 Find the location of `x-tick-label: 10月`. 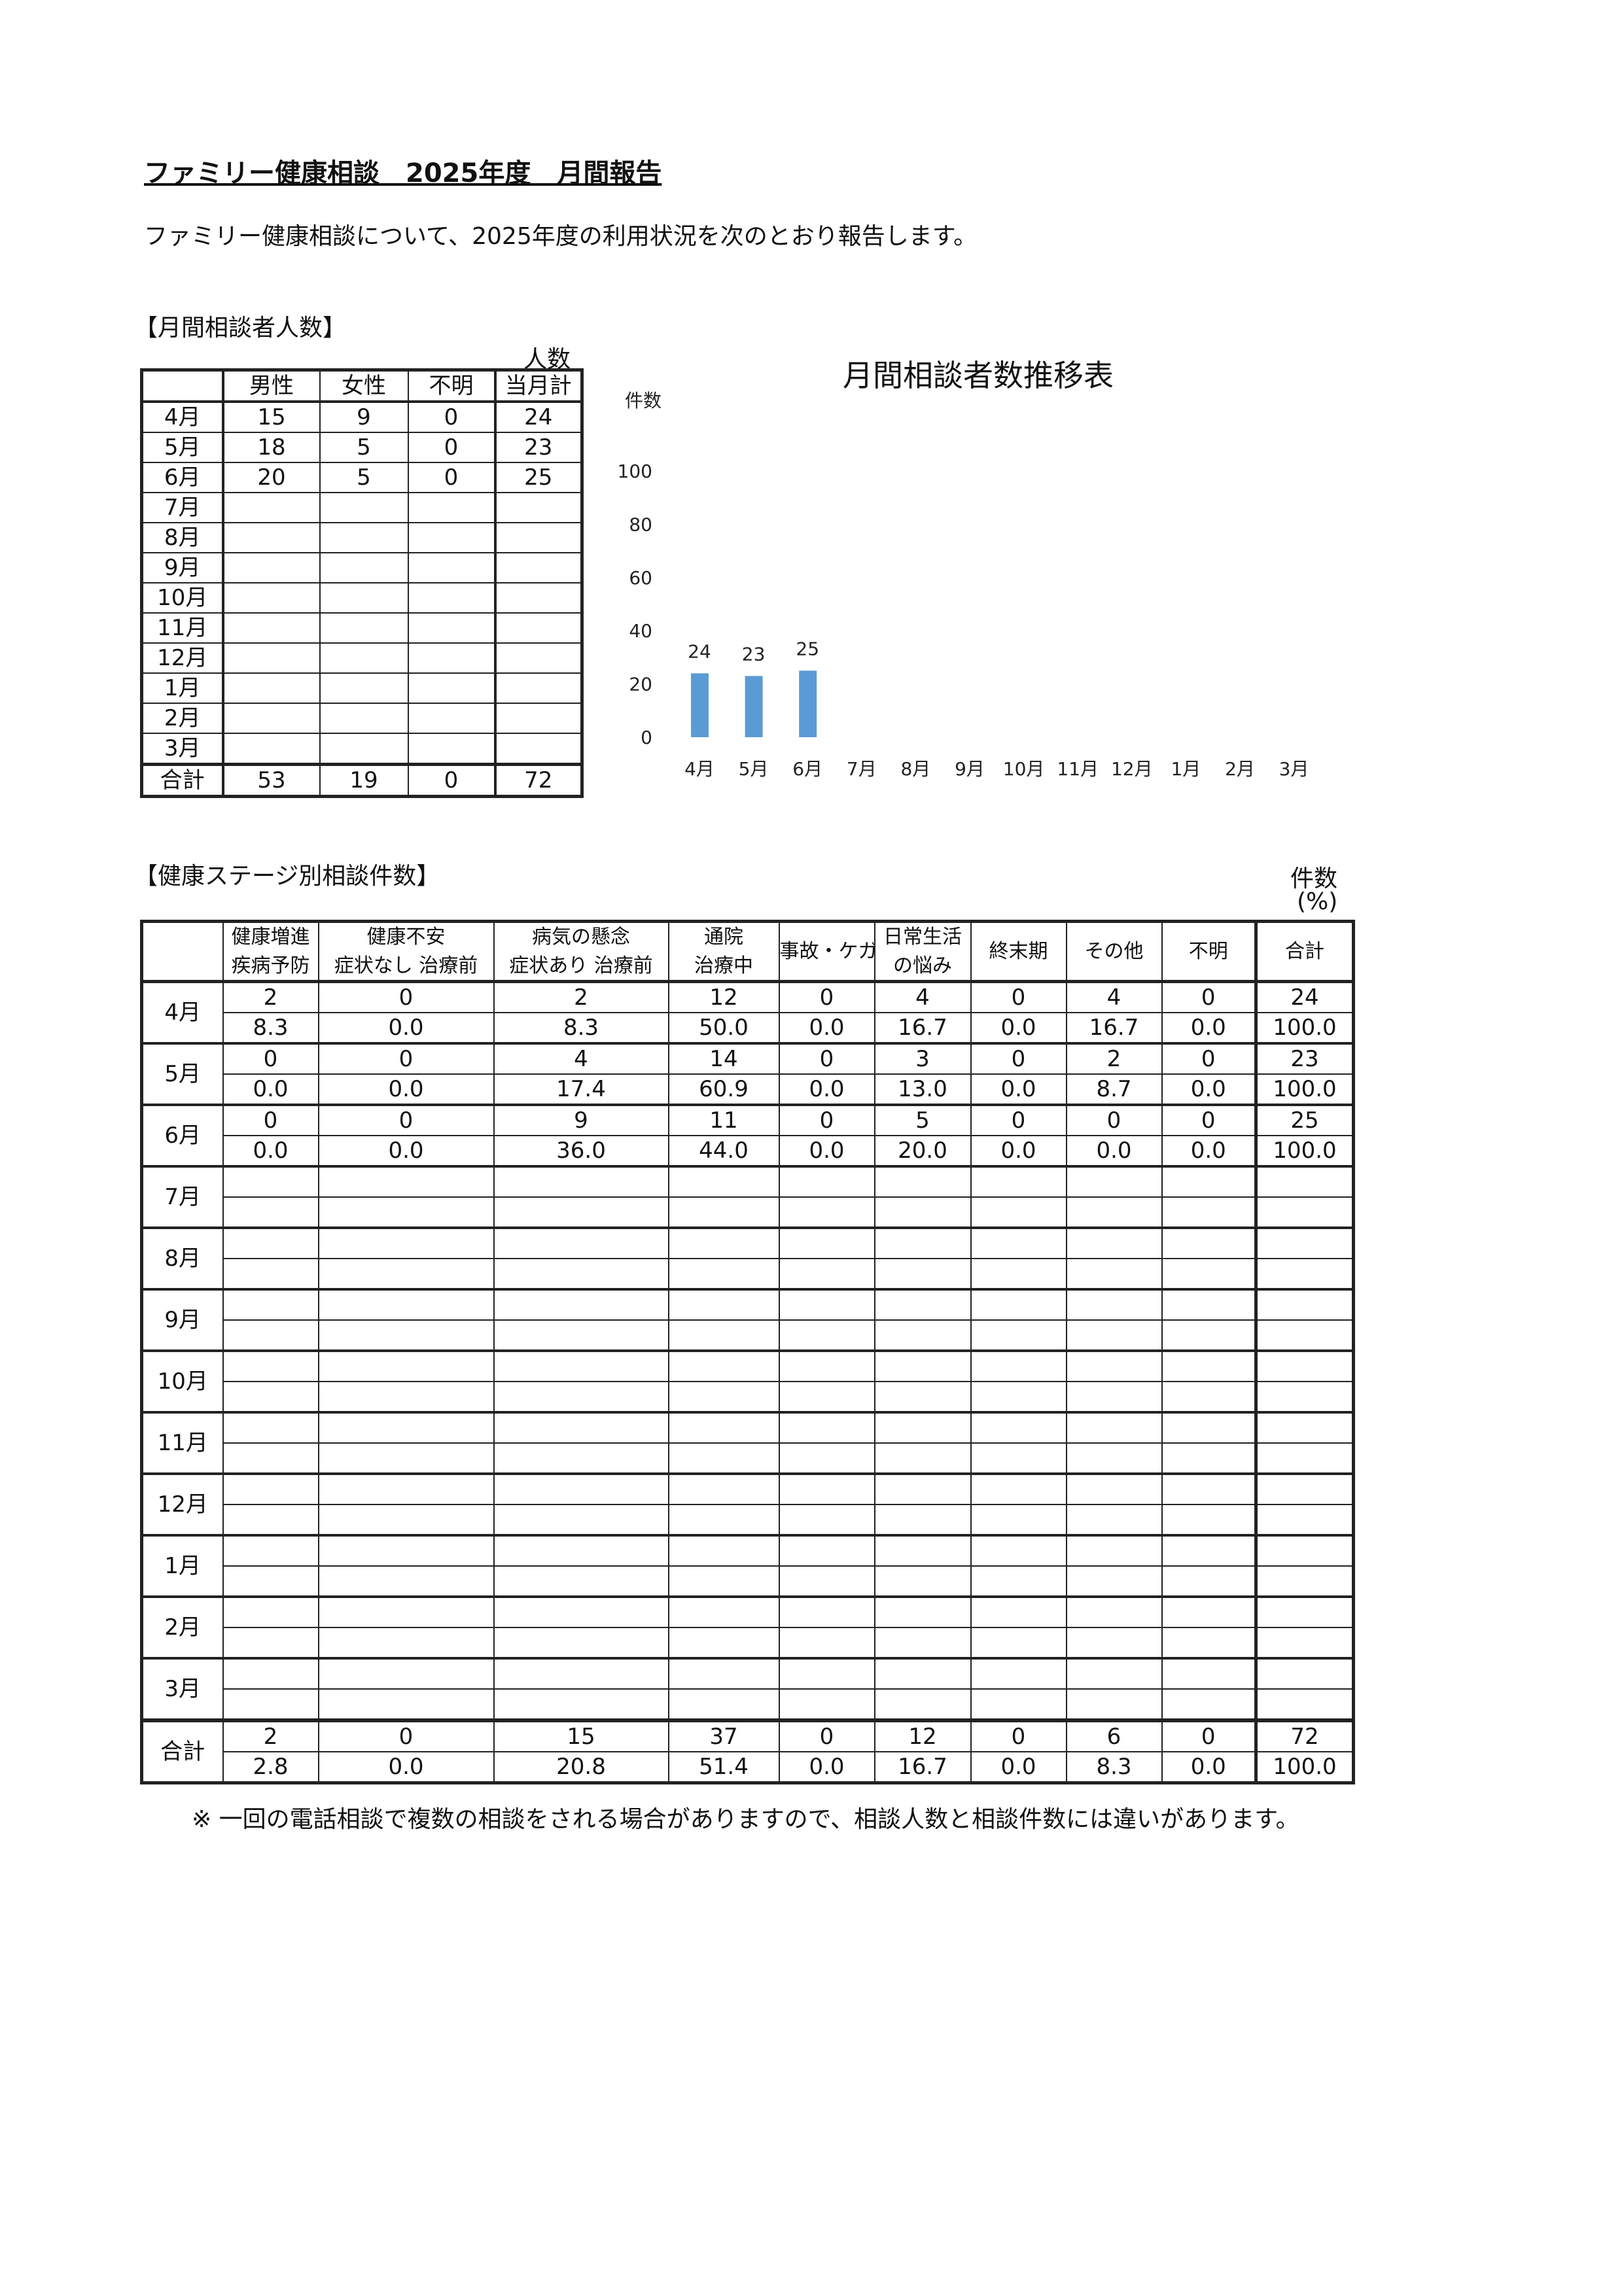

x-tick-label: 10月 is located at coordinates (1024, 769).